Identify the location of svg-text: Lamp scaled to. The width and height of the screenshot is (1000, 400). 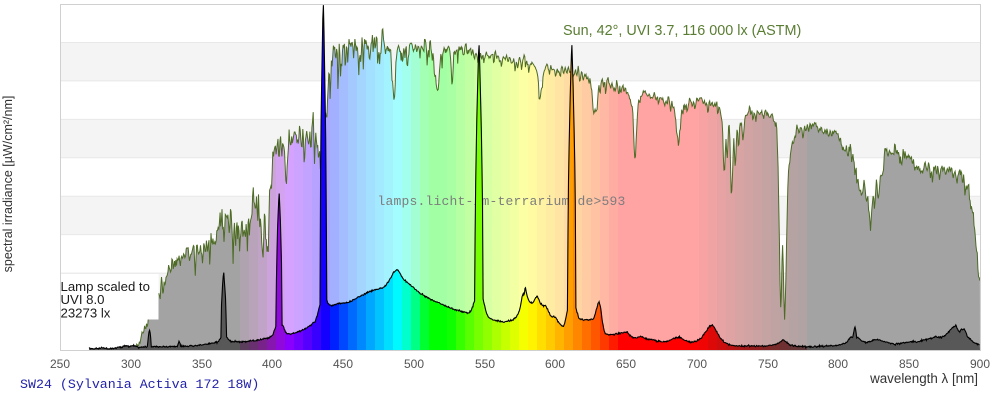
(105, 286).